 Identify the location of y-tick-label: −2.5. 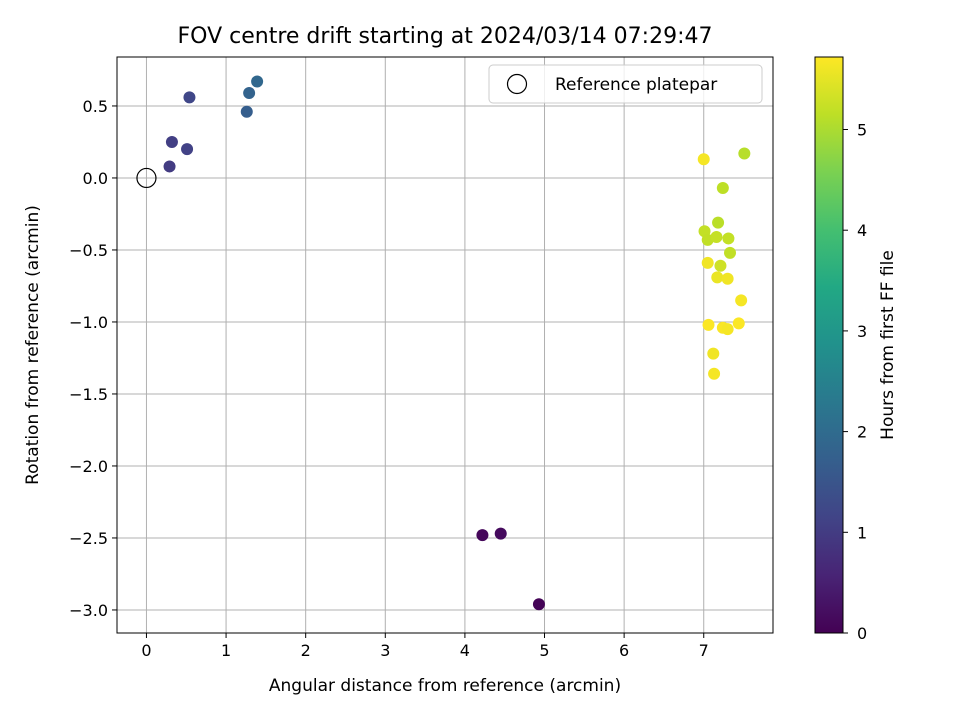
(88, 538).